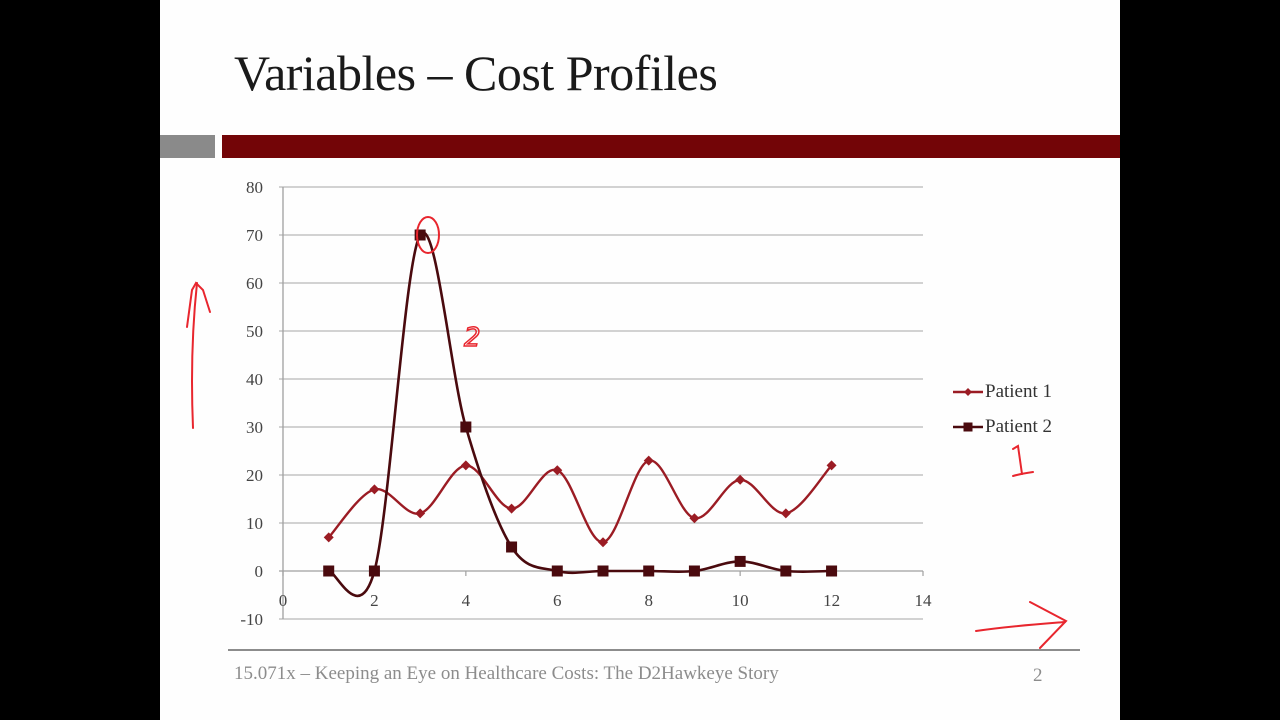 The width and height of the screenshot is (1280, 720). What do you see at coordinates (254, 523) in the screenshot?
I see `y-tick-label: 10` at bounding box center [254, 523].